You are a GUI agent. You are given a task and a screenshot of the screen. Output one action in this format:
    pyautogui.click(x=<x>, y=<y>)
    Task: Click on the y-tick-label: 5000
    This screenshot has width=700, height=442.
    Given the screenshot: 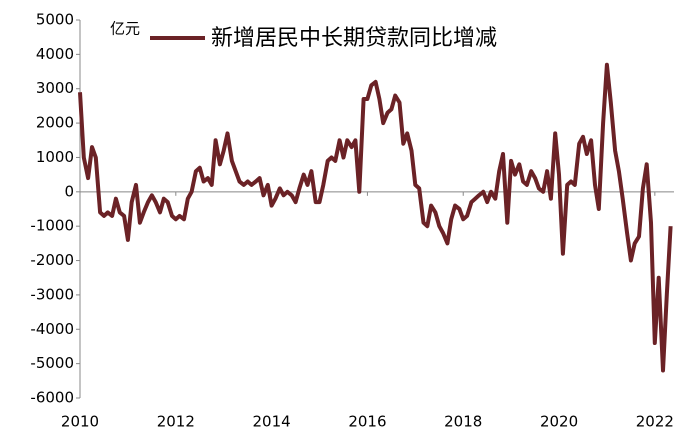 What is the action you would take?
    pyautogui.click(x=55, y=20)
    